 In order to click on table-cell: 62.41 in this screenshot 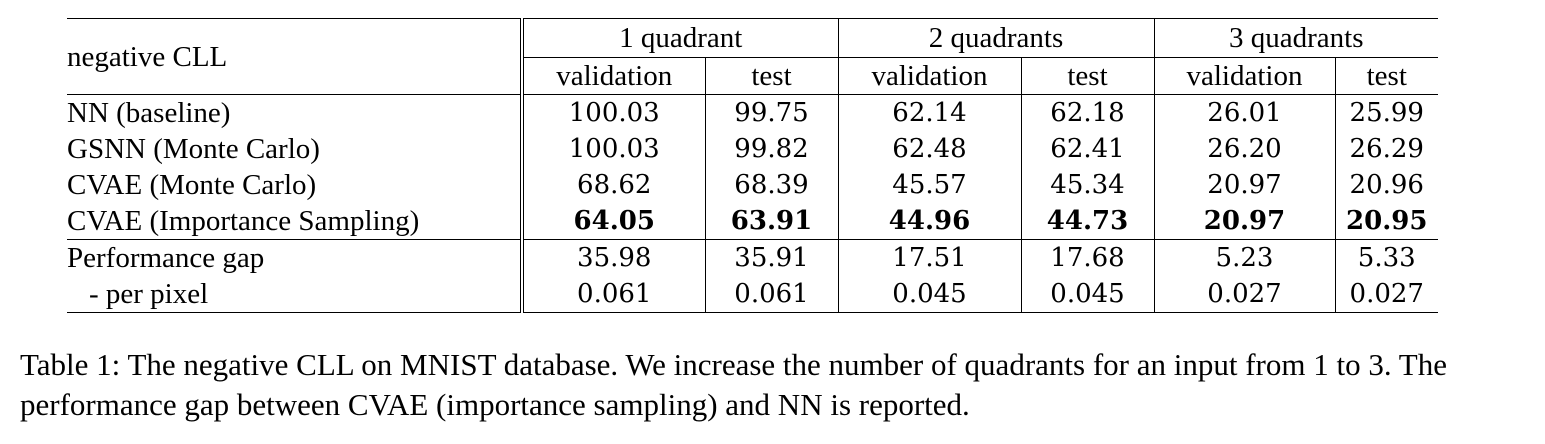, I will do `click(1087, 149)`.